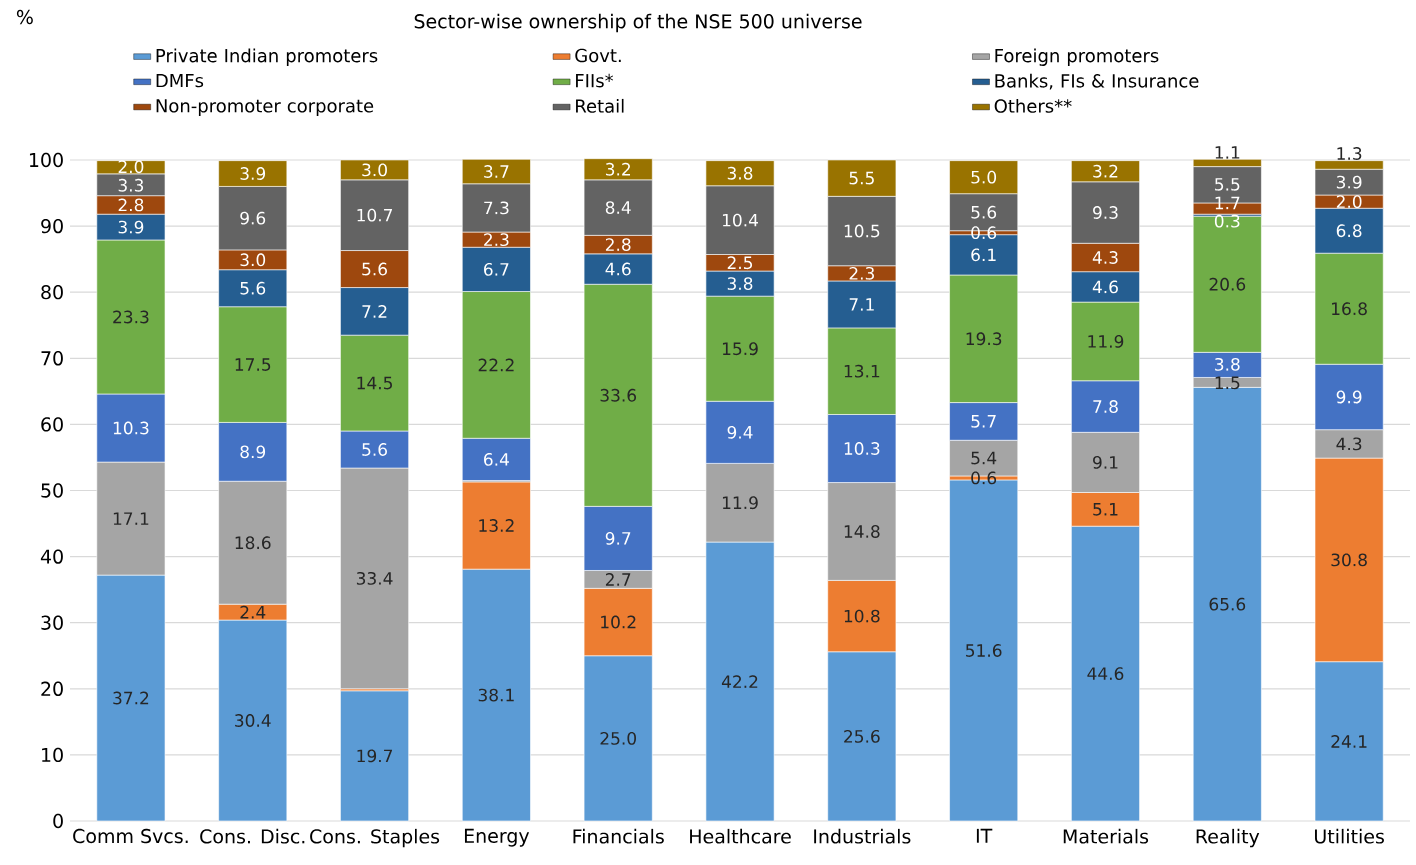  What do you see at coordinates (1227, 221) in the screenshot?
I see `data-label: 0.3` at bounding box center [1227, 221].